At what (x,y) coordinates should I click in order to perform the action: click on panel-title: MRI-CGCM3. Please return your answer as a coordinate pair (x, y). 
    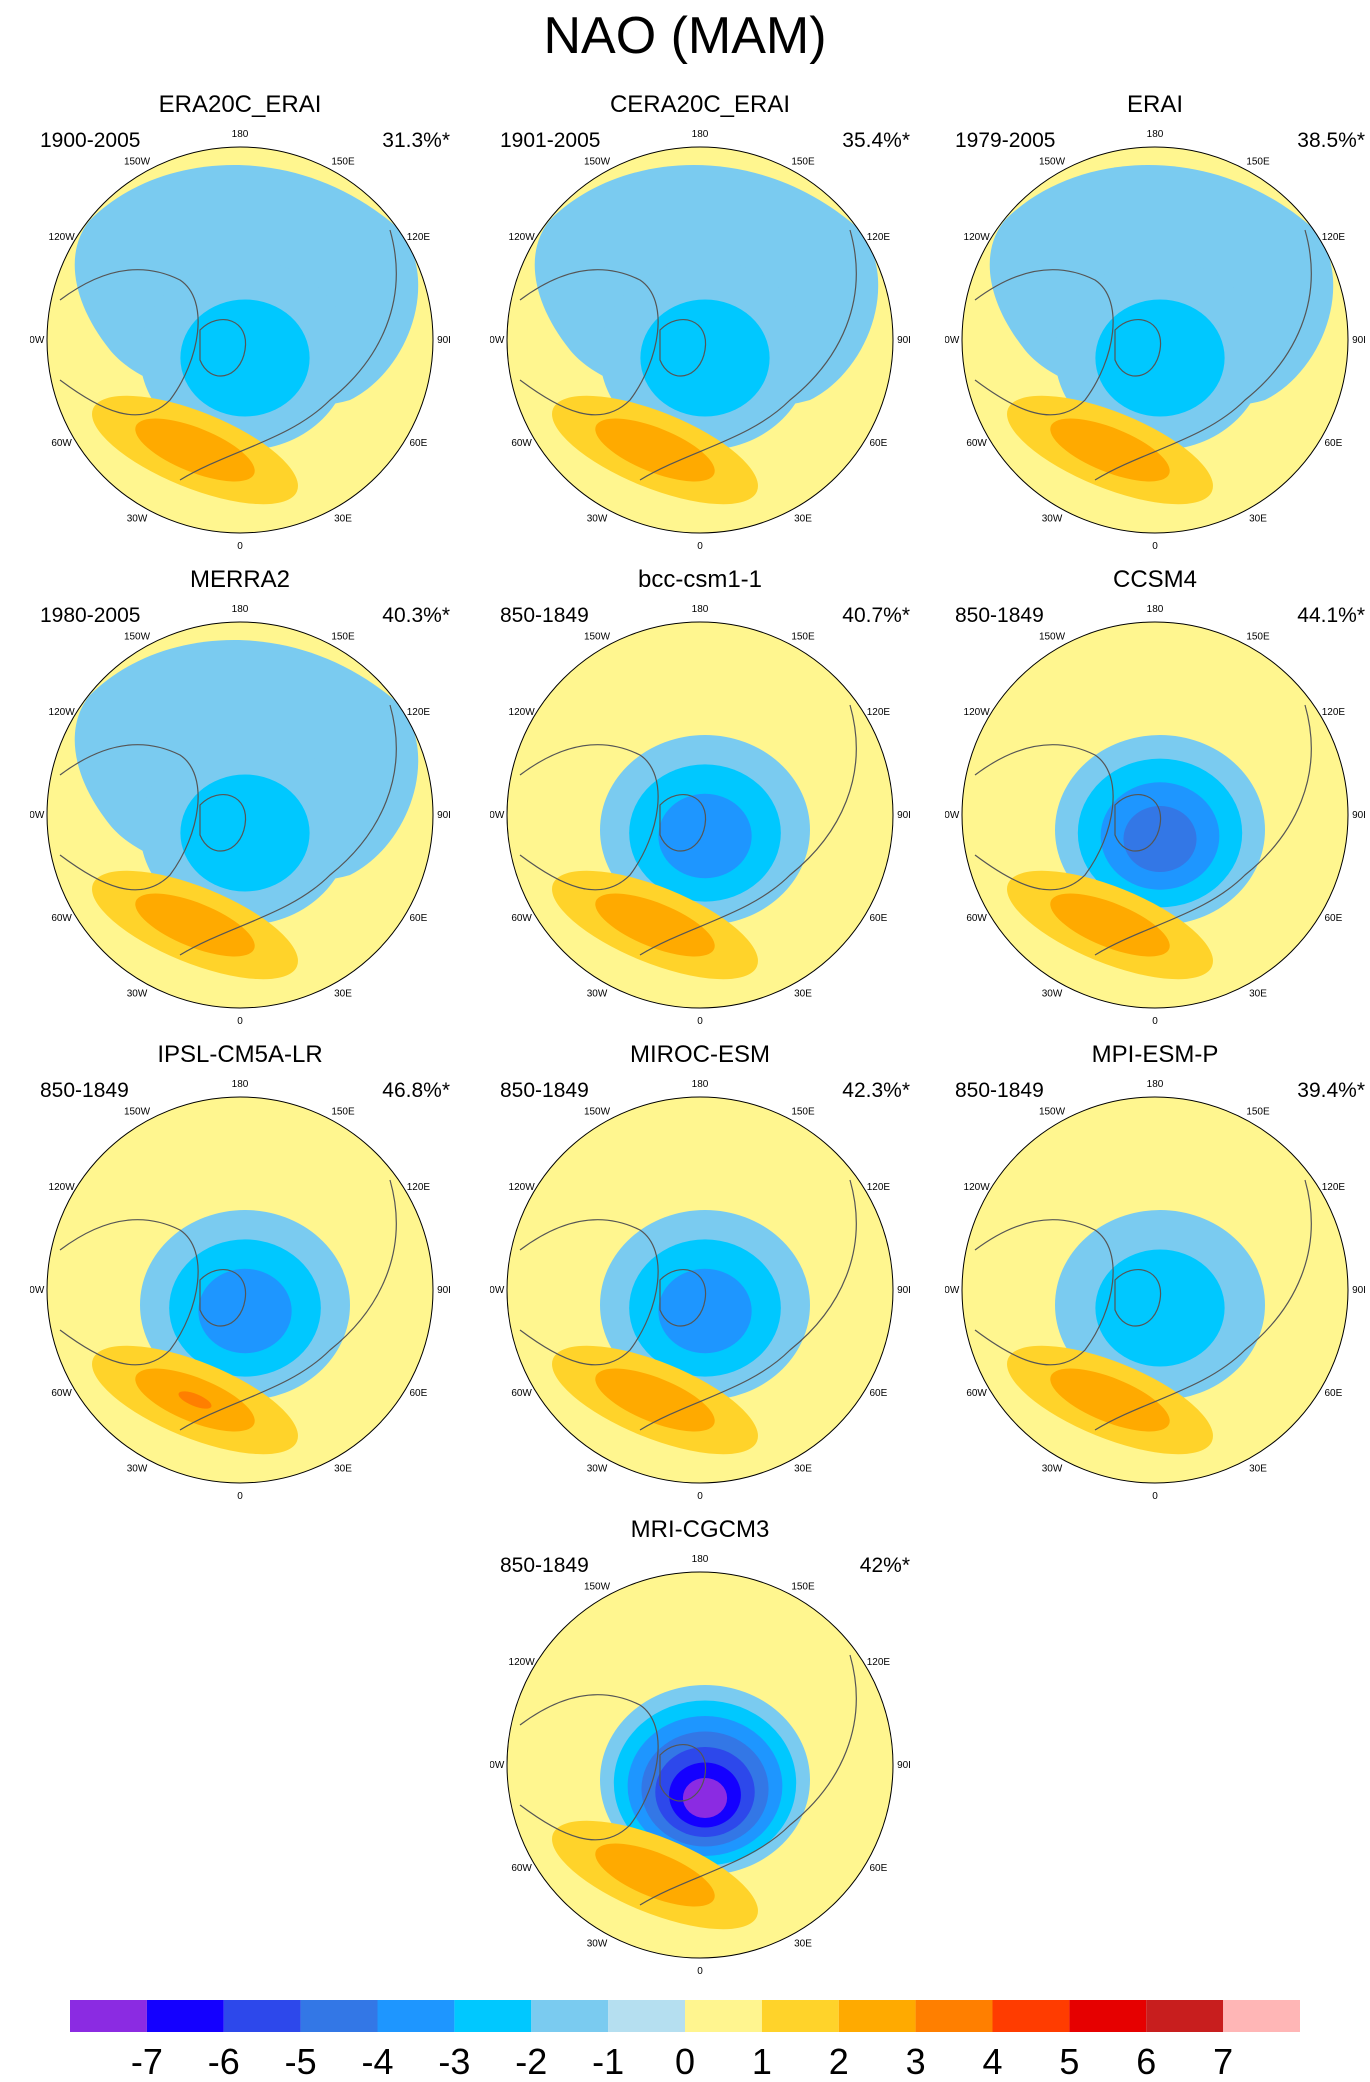
    Looking at the image, I should click on (700, 1529).